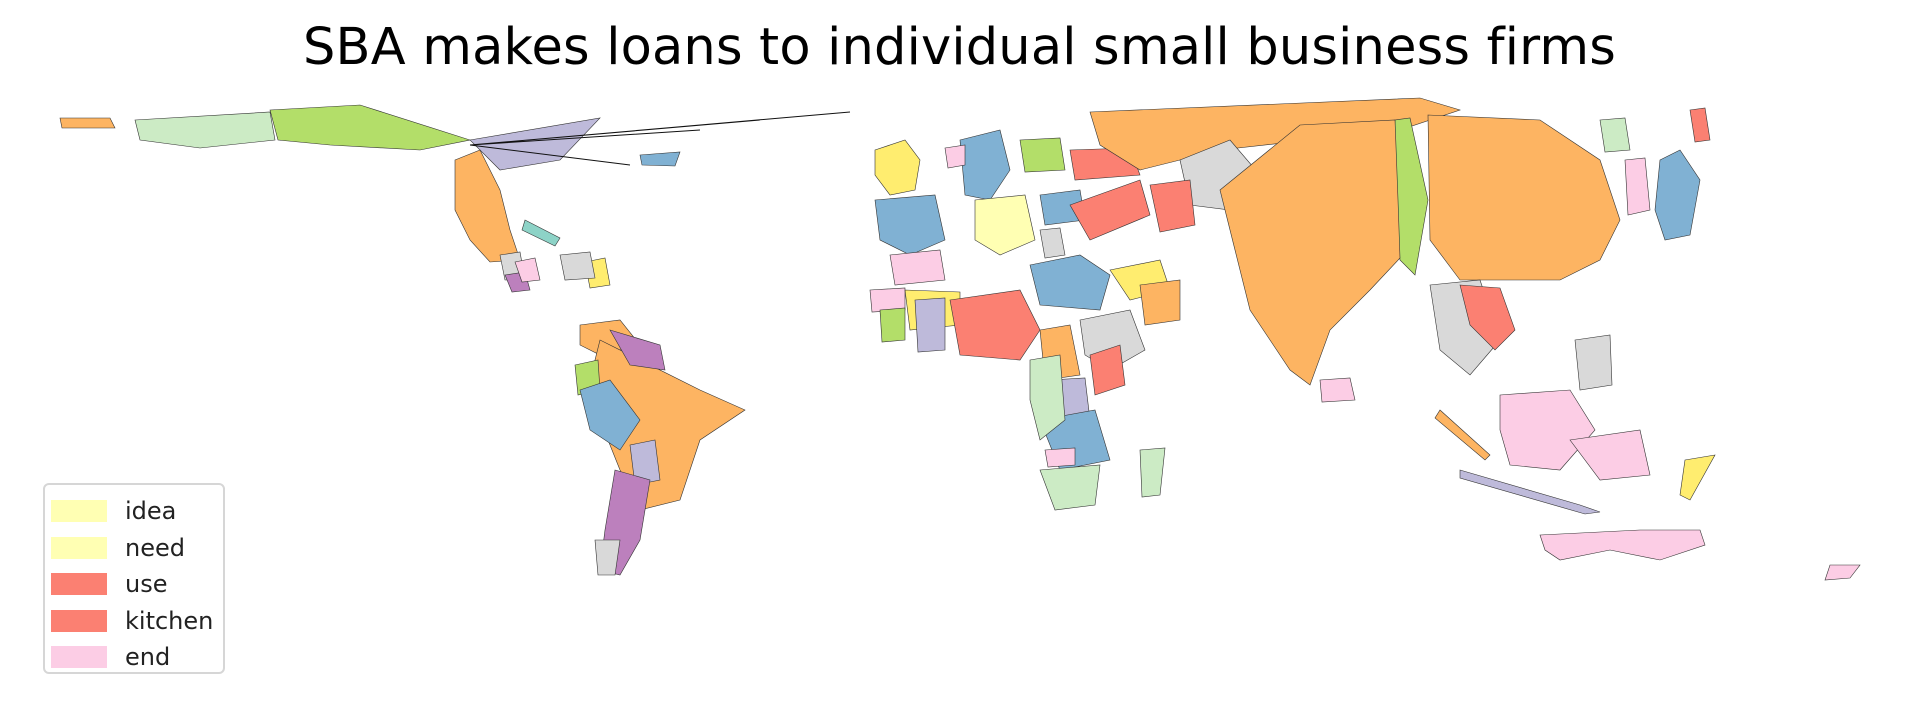 Image resolution: width=1919 pixels, height=715 pixels. I want to click on region-china-east-orange, so click(1524, 197).